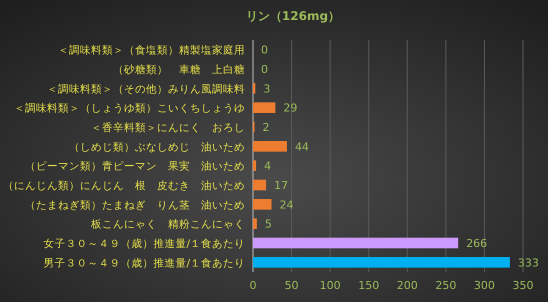  What do you see at coordinates (445, 285) in the screenshot?
I see `x-tick-label: 250` at bounding box center [445, 285].